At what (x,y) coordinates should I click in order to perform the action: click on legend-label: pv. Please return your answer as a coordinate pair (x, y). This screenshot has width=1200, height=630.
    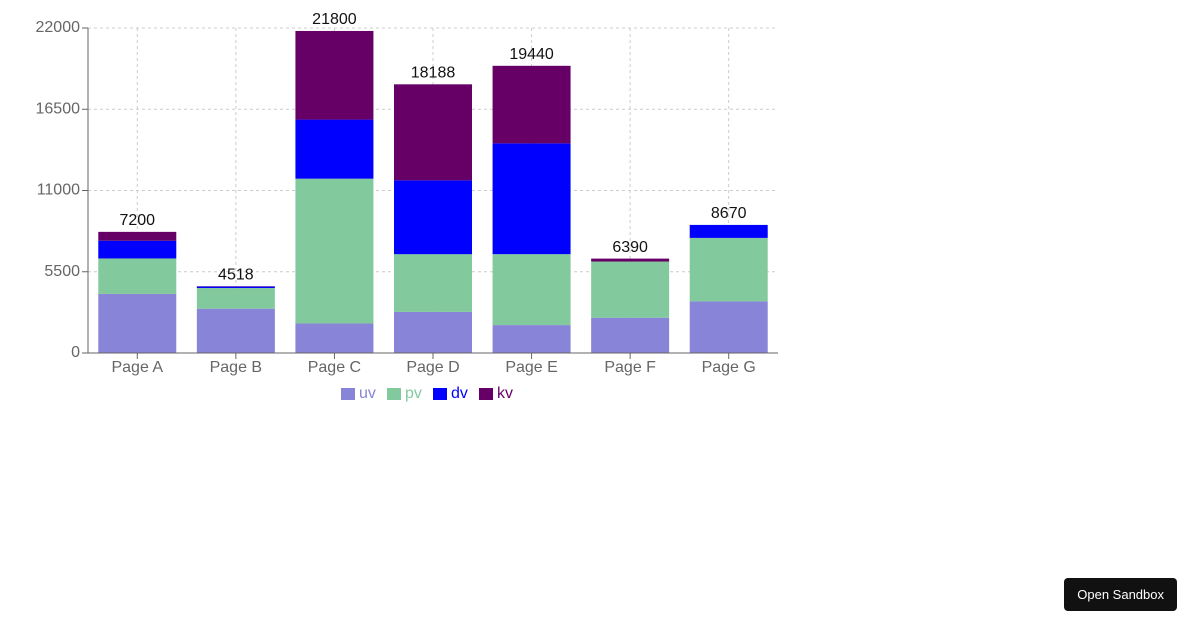
    Looking at the image, I should click on (413, 393).